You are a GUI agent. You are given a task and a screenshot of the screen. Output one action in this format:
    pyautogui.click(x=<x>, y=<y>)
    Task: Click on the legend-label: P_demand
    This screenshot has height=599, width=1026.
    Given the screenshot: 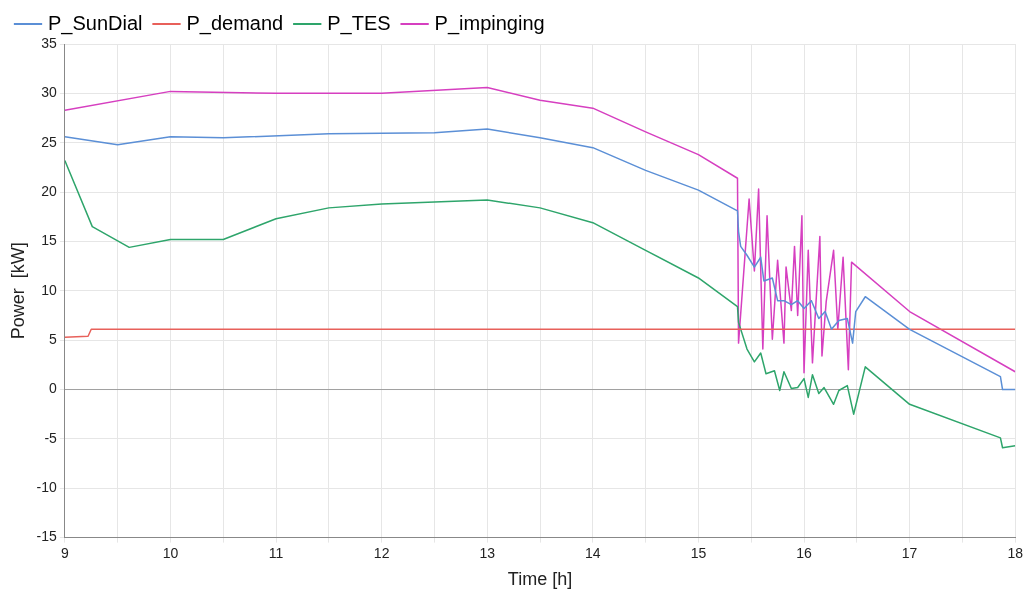 What is the action you would take?
    pyautogui.click(x=235, y=23)
    